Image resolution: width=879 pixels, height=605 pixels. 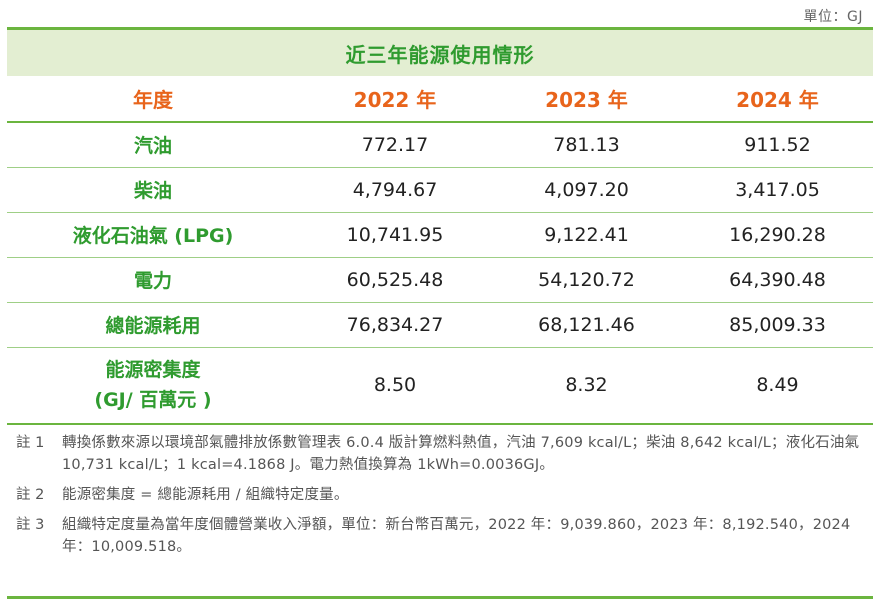 I want to click on cell-value: 9,122.41, so click(x=586, y=235).